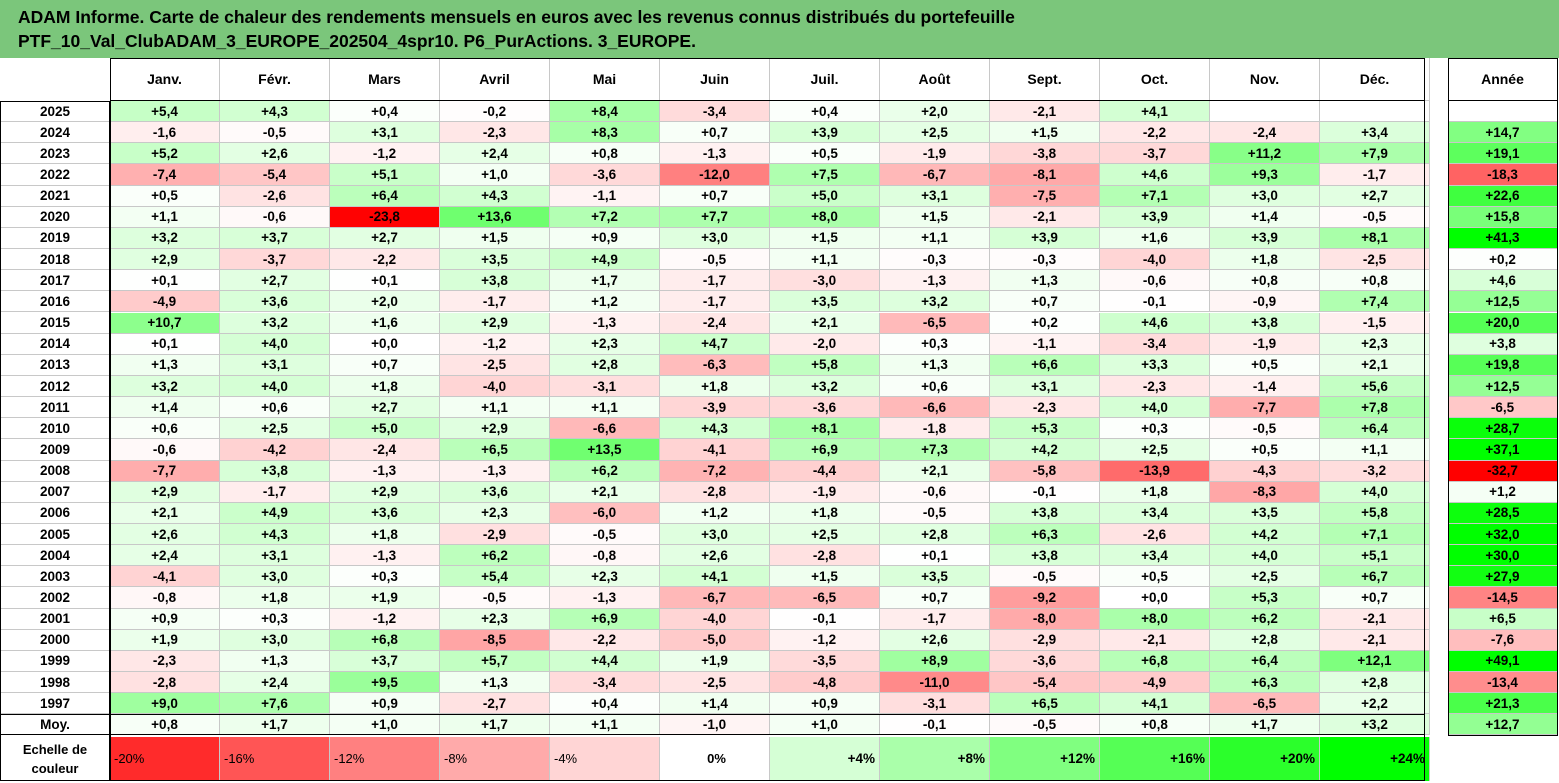  I want to click on heatmap-cell: +2,7, so click(385, 238).